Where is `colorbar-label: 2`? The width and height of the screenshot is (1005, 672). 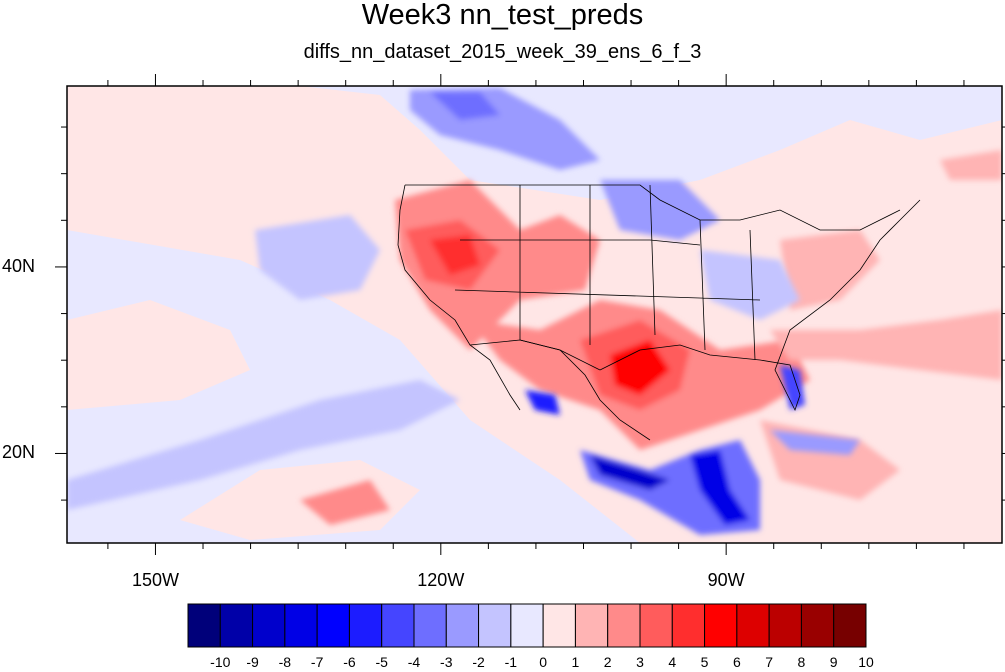
colorbar-label: 2 is located at coordinates (607, 662).